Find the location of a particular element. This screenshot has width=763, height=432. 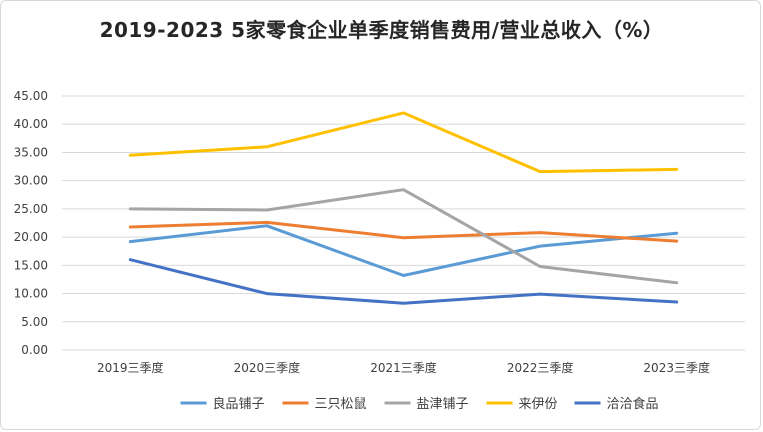

y-tick-label: 40.00 is located at coordinates (31, 124).